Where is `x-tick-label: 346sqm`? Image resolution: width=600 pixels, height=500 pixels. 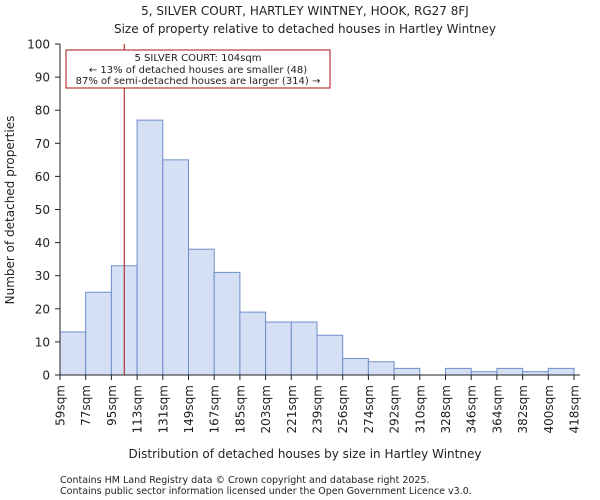 x-tick-label: 346sqm is located at coordinates (472, 409).